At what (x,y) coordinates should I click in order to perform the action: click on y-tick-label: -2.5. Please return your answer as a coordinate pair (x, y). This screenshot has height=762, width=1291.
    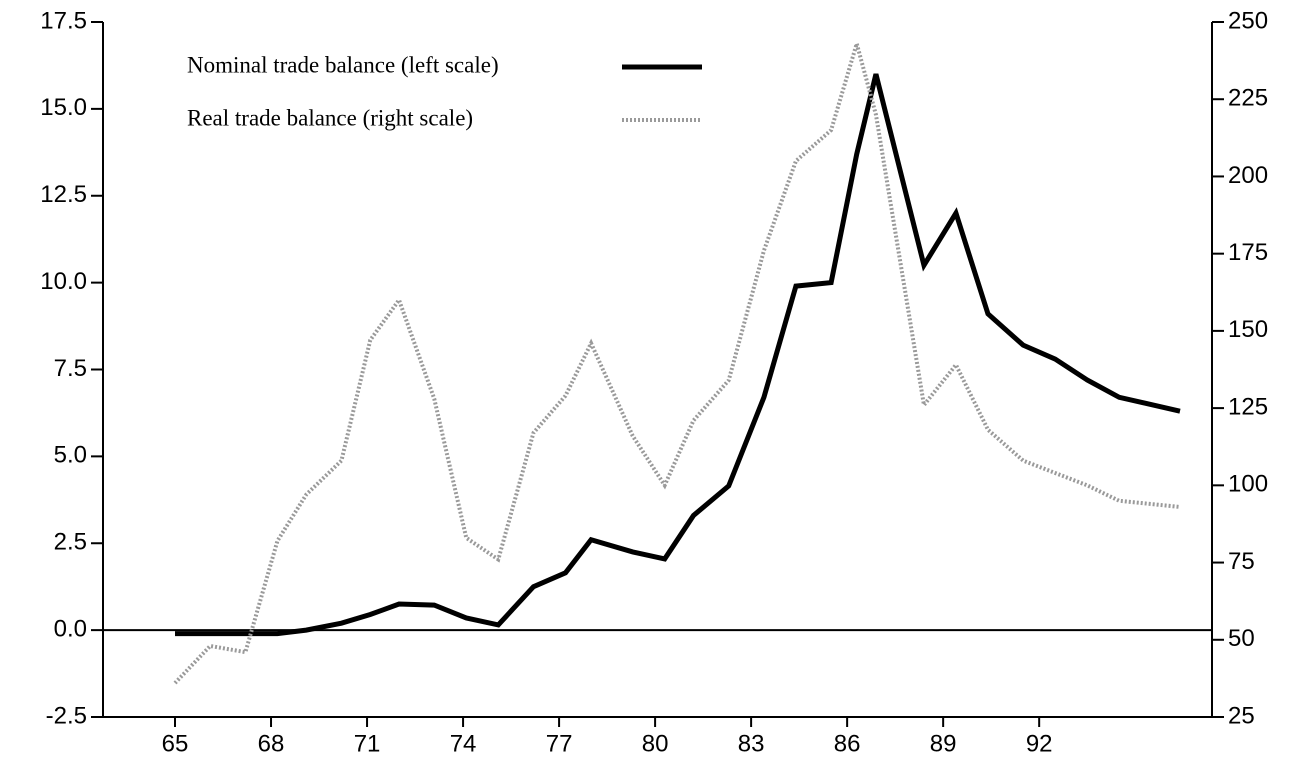
    Looking at the image, I should click on (66, 715).